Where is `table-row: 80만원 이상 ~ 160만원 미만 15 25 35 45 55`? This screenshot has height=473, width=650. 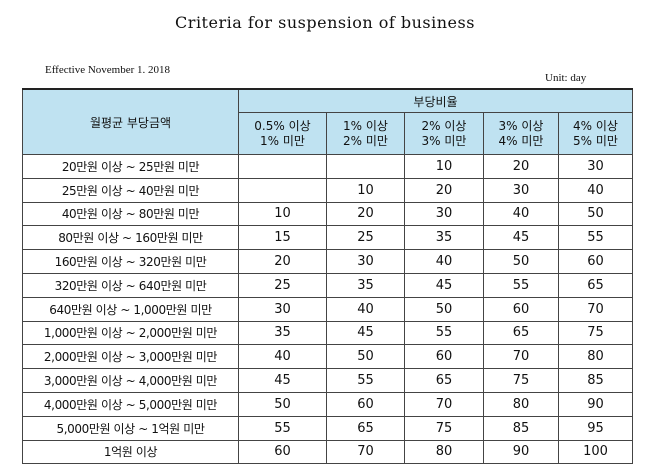 table-row: 80만원 이상 ~ 160만원 미만 15 25 35 45 55 is located at coordinates (328, 238).